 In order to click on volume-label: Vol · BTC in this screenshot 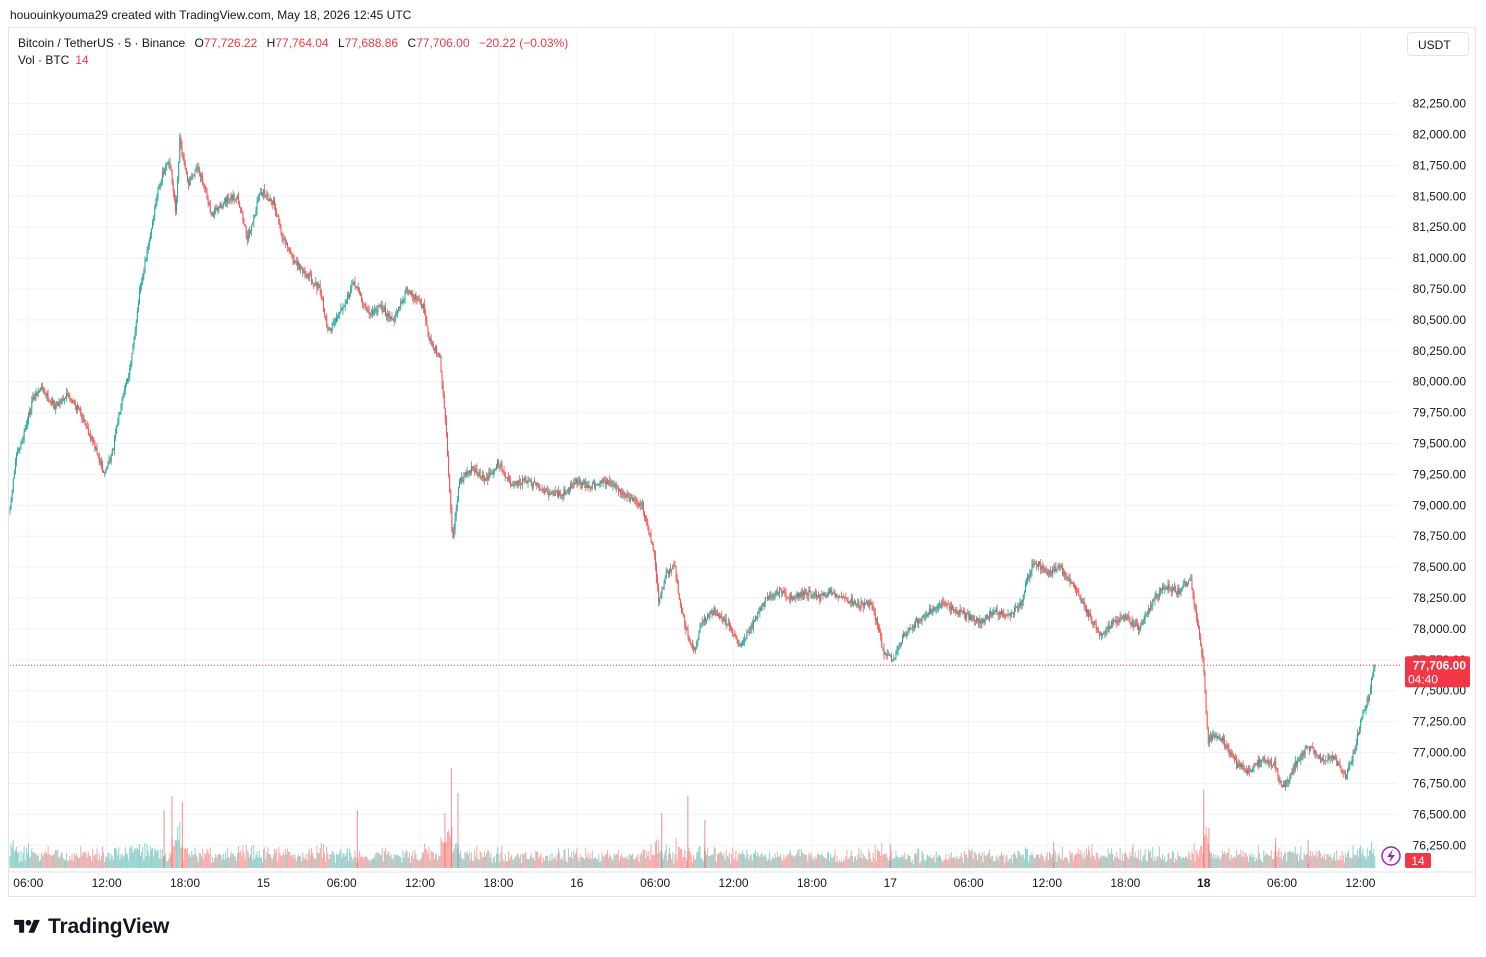, I will do `click(44, 60)`.